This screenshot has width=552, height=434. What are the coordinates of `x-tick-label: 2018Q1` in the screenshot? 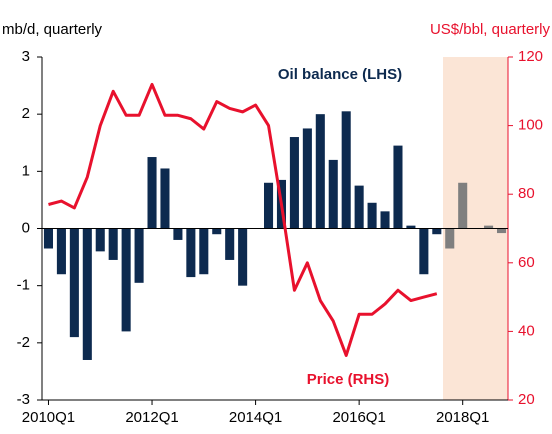 It's located at (462, 417).